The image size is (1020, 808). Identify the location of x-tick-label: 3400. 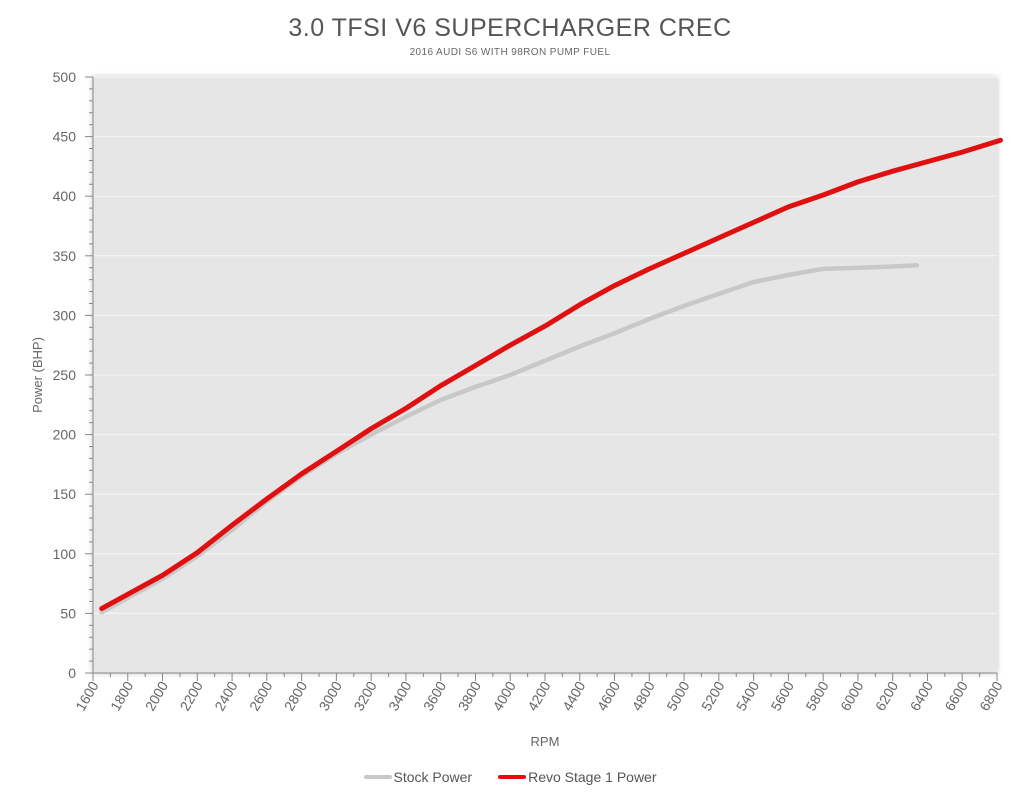
(400, 695).